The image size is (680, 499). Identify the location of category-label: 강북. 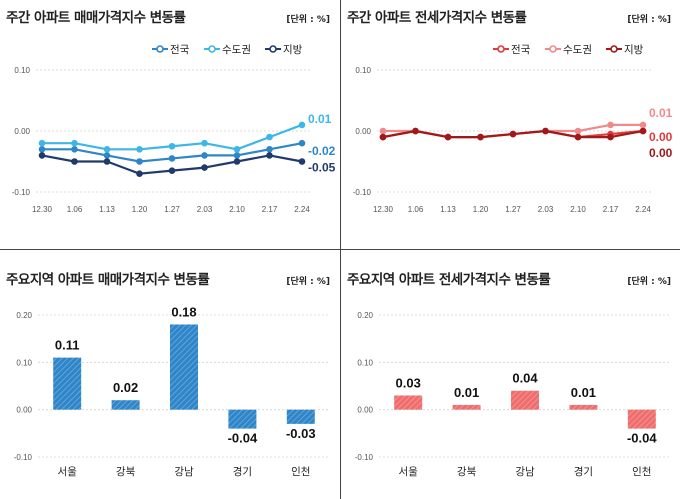
(126, 472).